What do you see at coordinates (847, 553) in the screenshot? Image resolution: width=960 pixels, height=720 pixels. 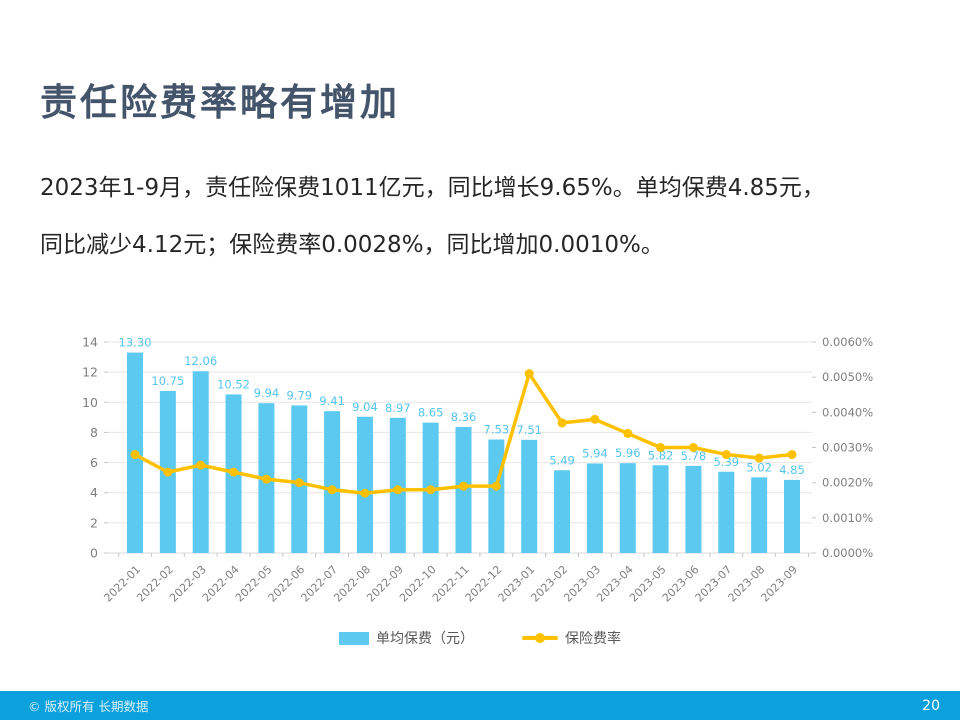 I see `svg-text: 0.0000%` at bounding box center [847, 553].